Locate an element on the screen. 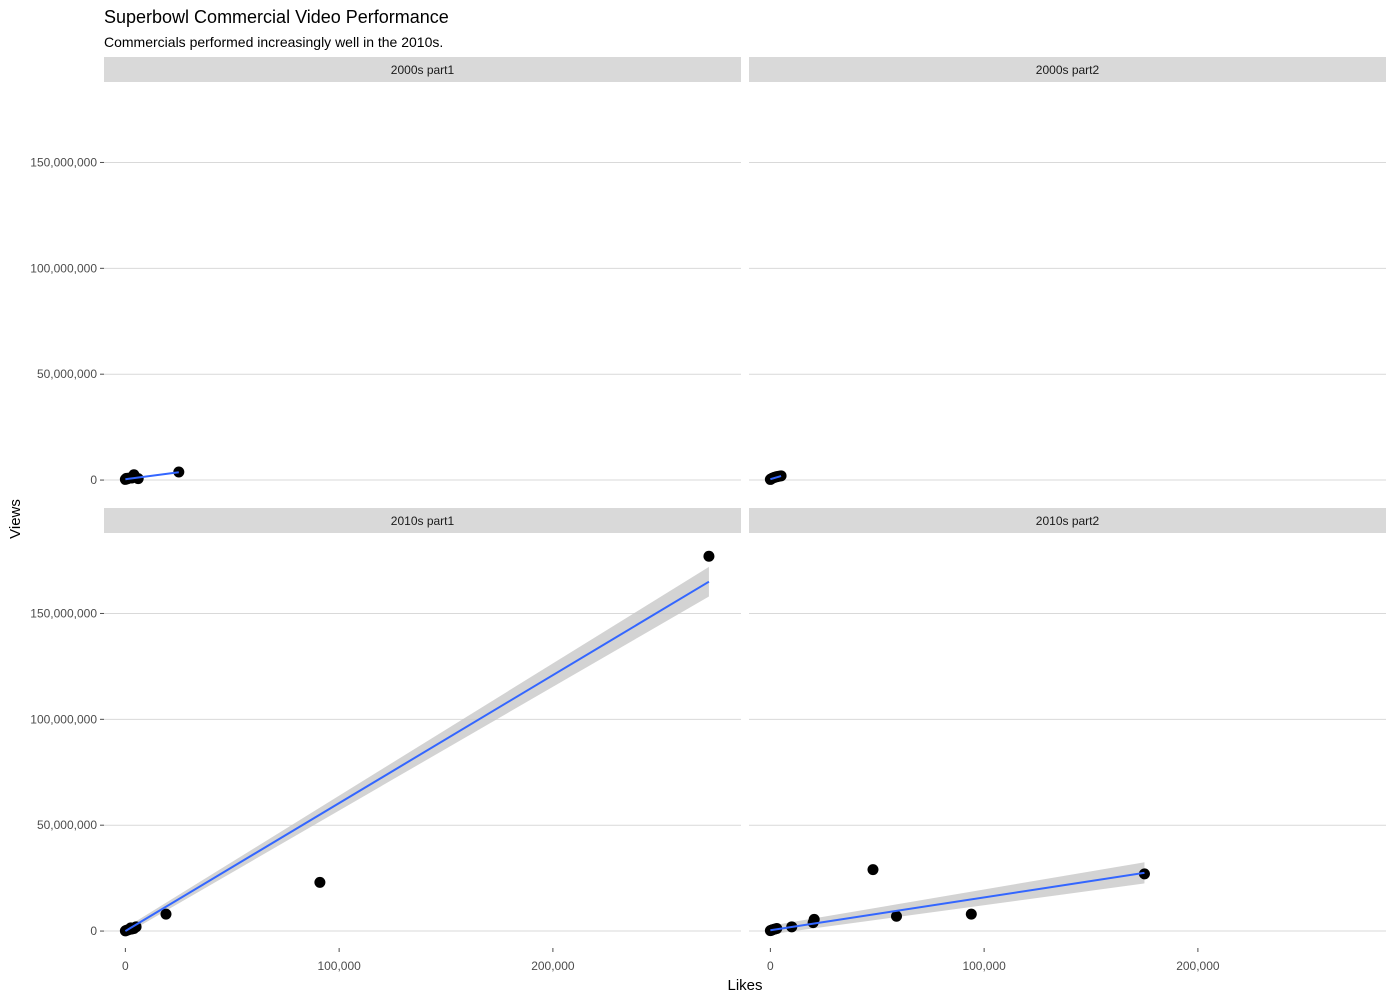  facet-strip-label: 2010s part2 is located at coordinates (1068, 521).